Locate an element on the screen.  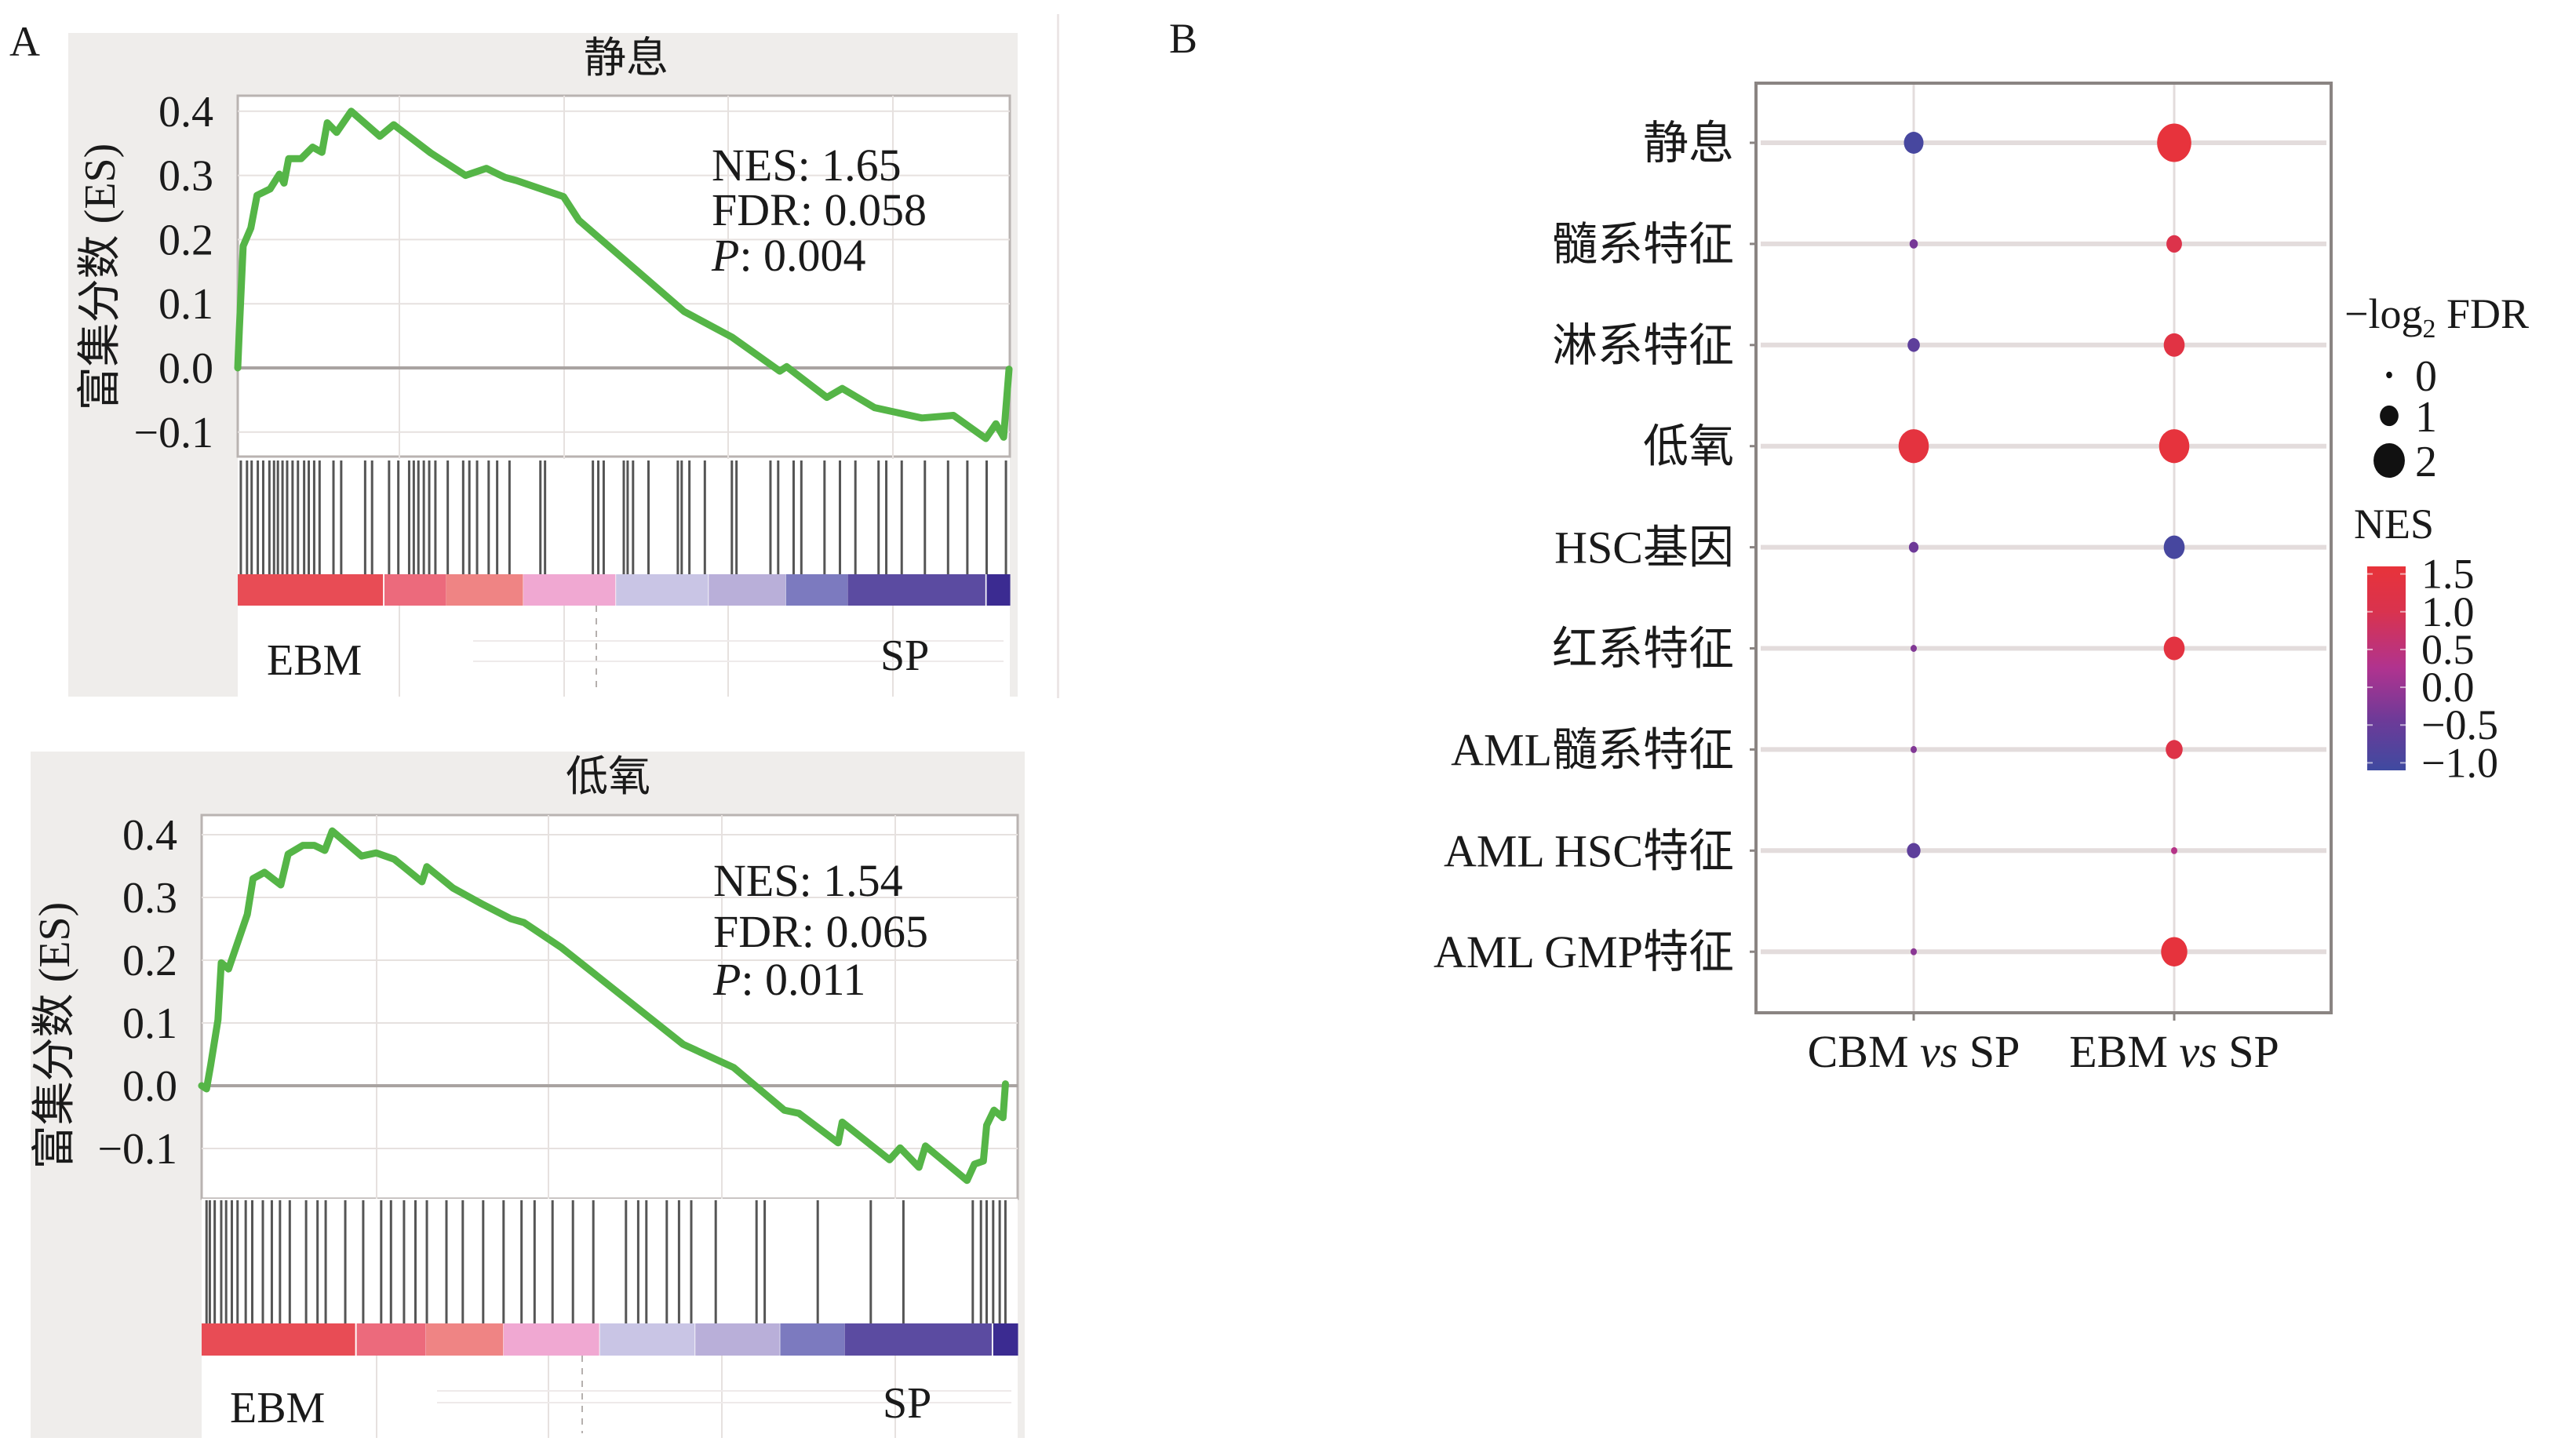
size-legend-label: 1 is located at coordinates (2426, 417).